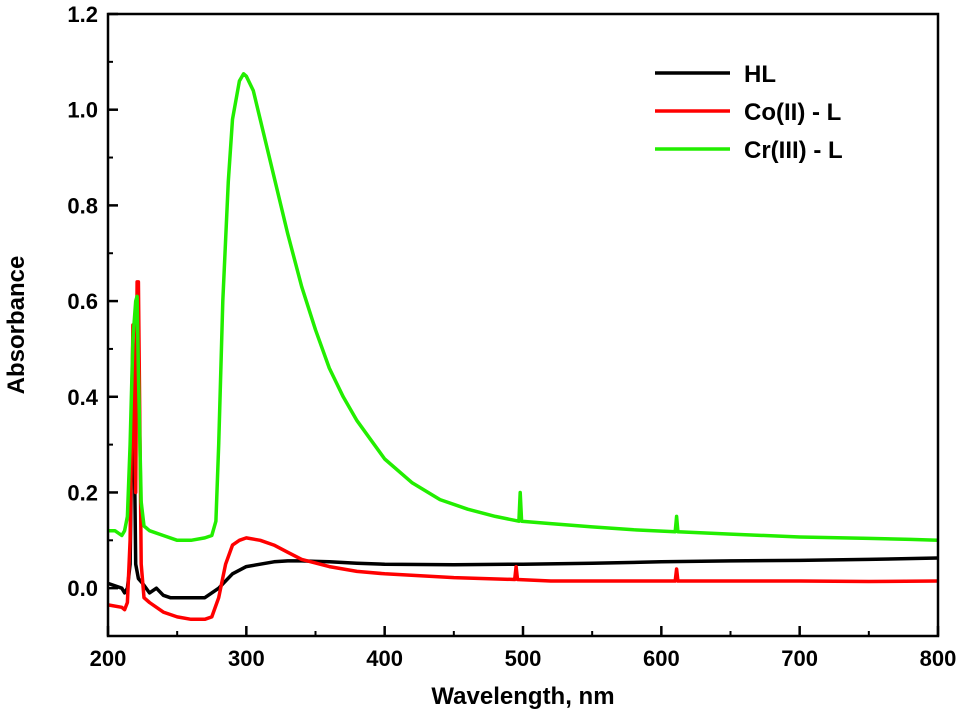 This screenshot has height=720, width=969. What do you see at coordinates (246, 658) in the screenshot?
I see `x-tick-label: 300` at bounding box center [246, 658].